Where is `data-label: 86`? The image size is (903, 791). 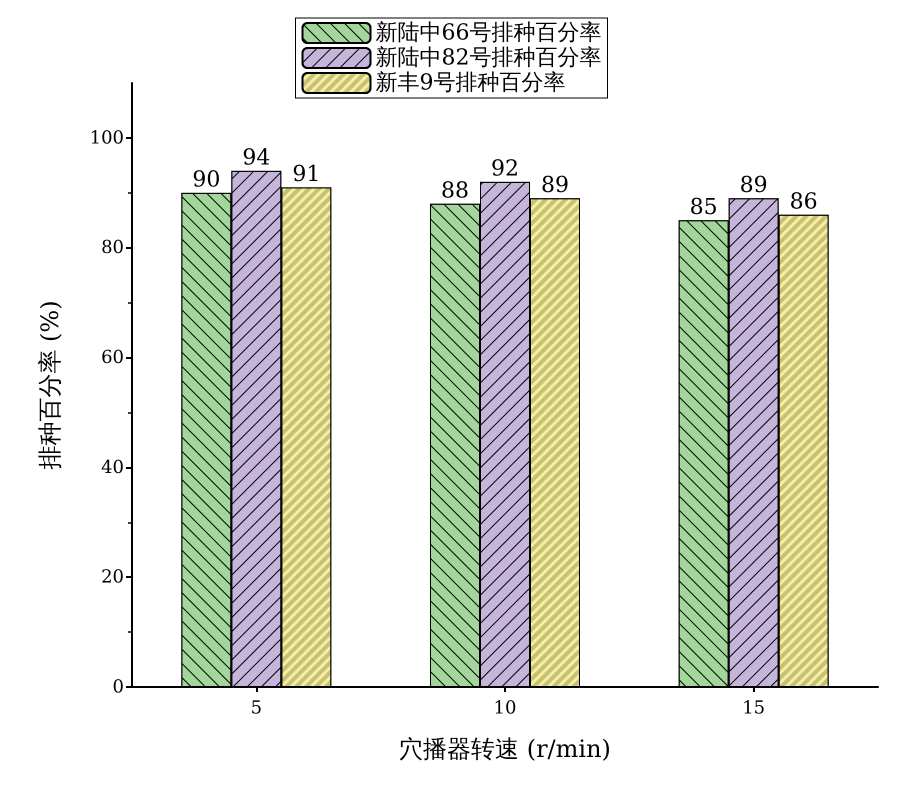
data-label: 86 is located at coordinates (804, 201).